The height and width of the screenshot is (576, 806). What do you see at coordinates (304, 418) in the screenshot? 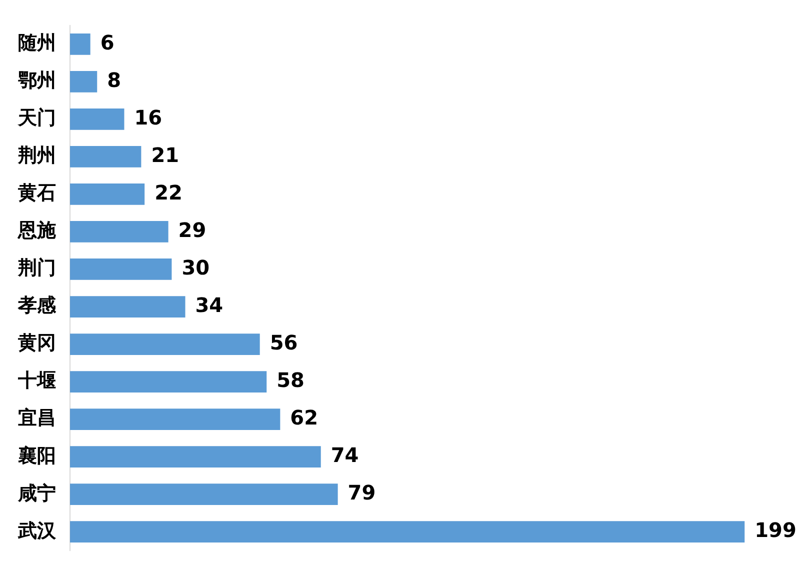
I see `data-label: 62` at bounding box center [304, 418].